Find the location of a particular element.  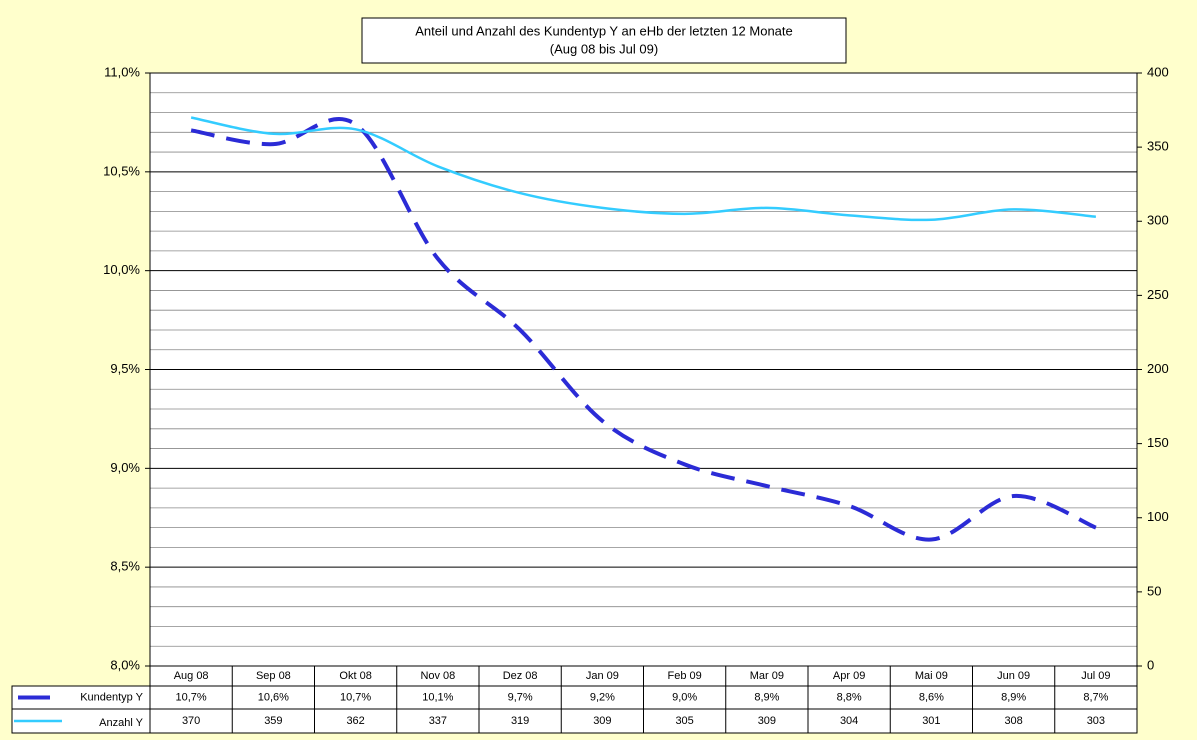

table-value: 337 is located at coordinates (438, 721).